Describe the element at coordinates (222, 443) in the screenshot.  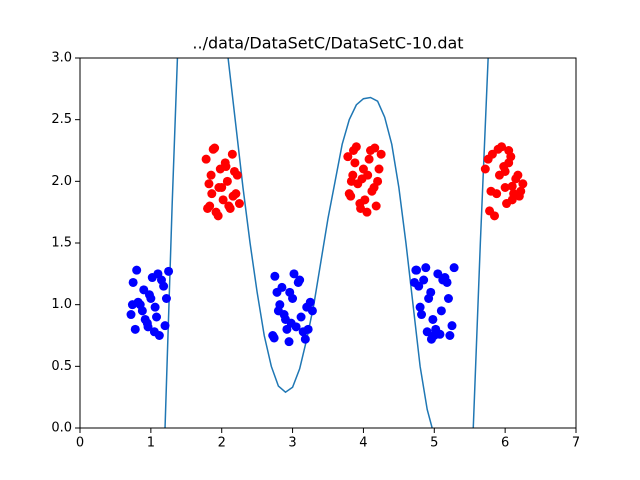
I see `x-tick-label: 2` at that location.